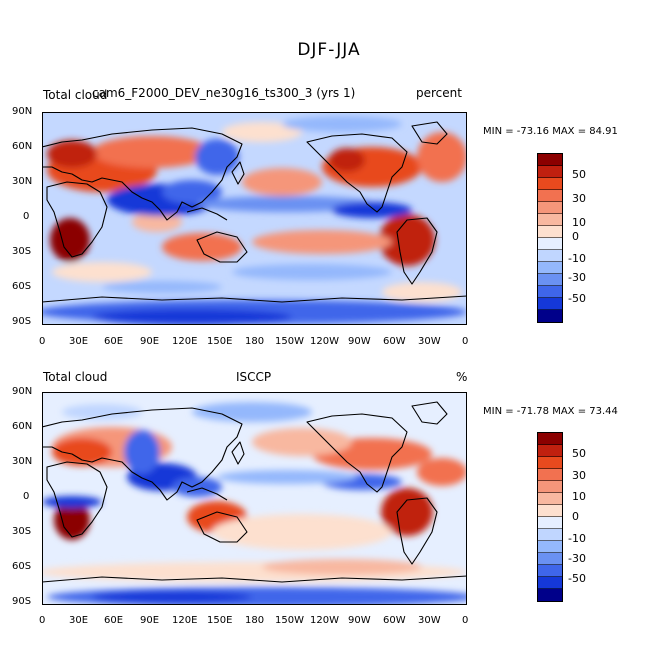 This screenshot has height=657, width=658. Describe the element at coordinates (577, 538) in the screenshot. I see `panel2-colorbar-label: -10` at that location.